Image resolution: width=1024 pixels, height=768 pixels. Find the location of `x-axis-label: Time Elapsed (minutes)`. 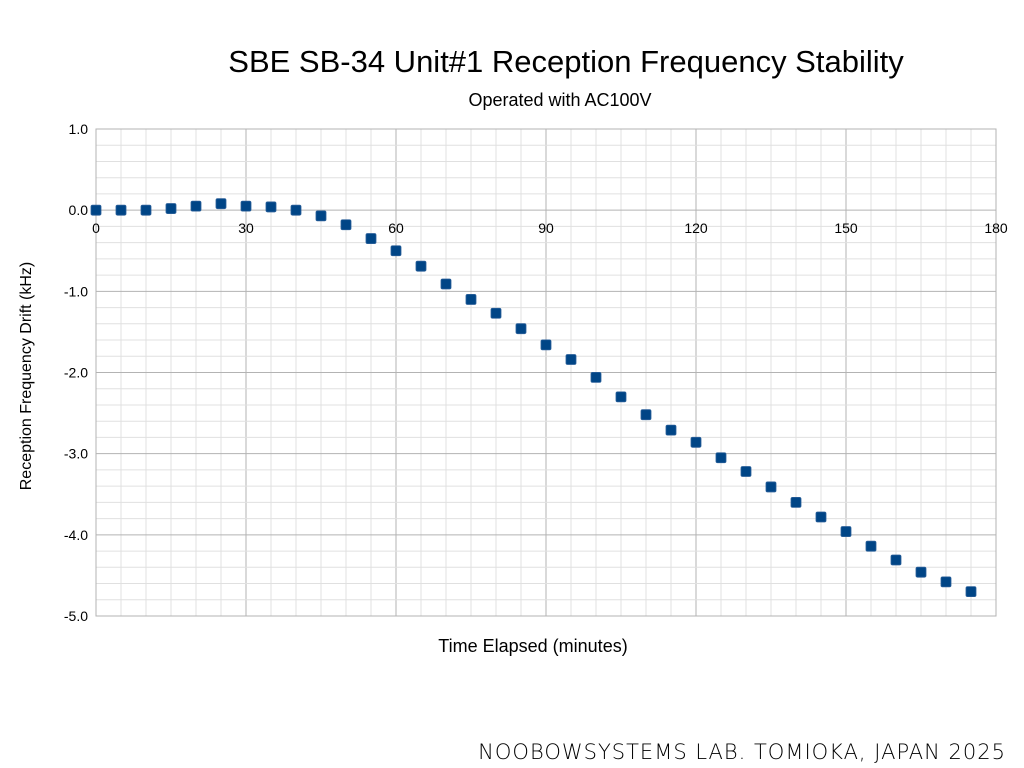

x-axis-label: Time Elapsed (minutes) is located at coordinates (532, 646).